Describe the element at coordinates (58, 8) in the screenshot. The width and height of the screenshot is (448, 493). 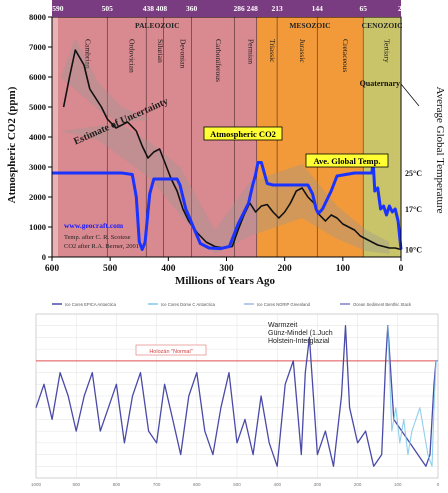
I see `top-tick-0: 590` at that location.